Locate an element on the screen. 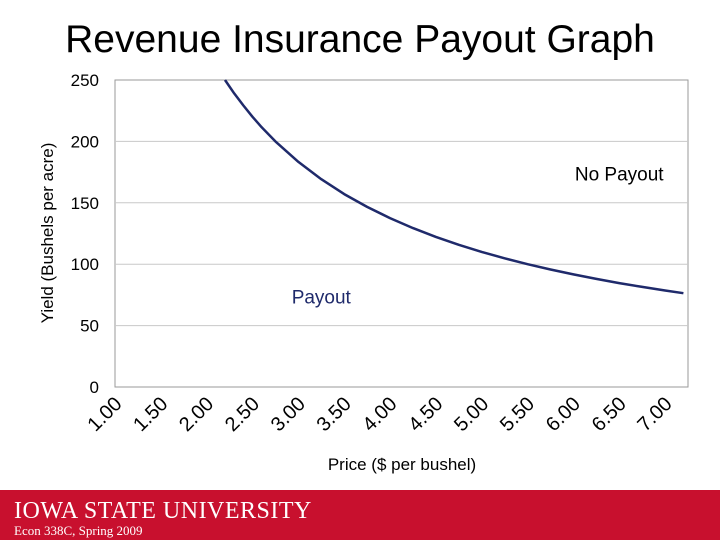 The width and height of the screenshot is (720, 540). x-tick-label: 4.50 is located at coordinates (425, 414).